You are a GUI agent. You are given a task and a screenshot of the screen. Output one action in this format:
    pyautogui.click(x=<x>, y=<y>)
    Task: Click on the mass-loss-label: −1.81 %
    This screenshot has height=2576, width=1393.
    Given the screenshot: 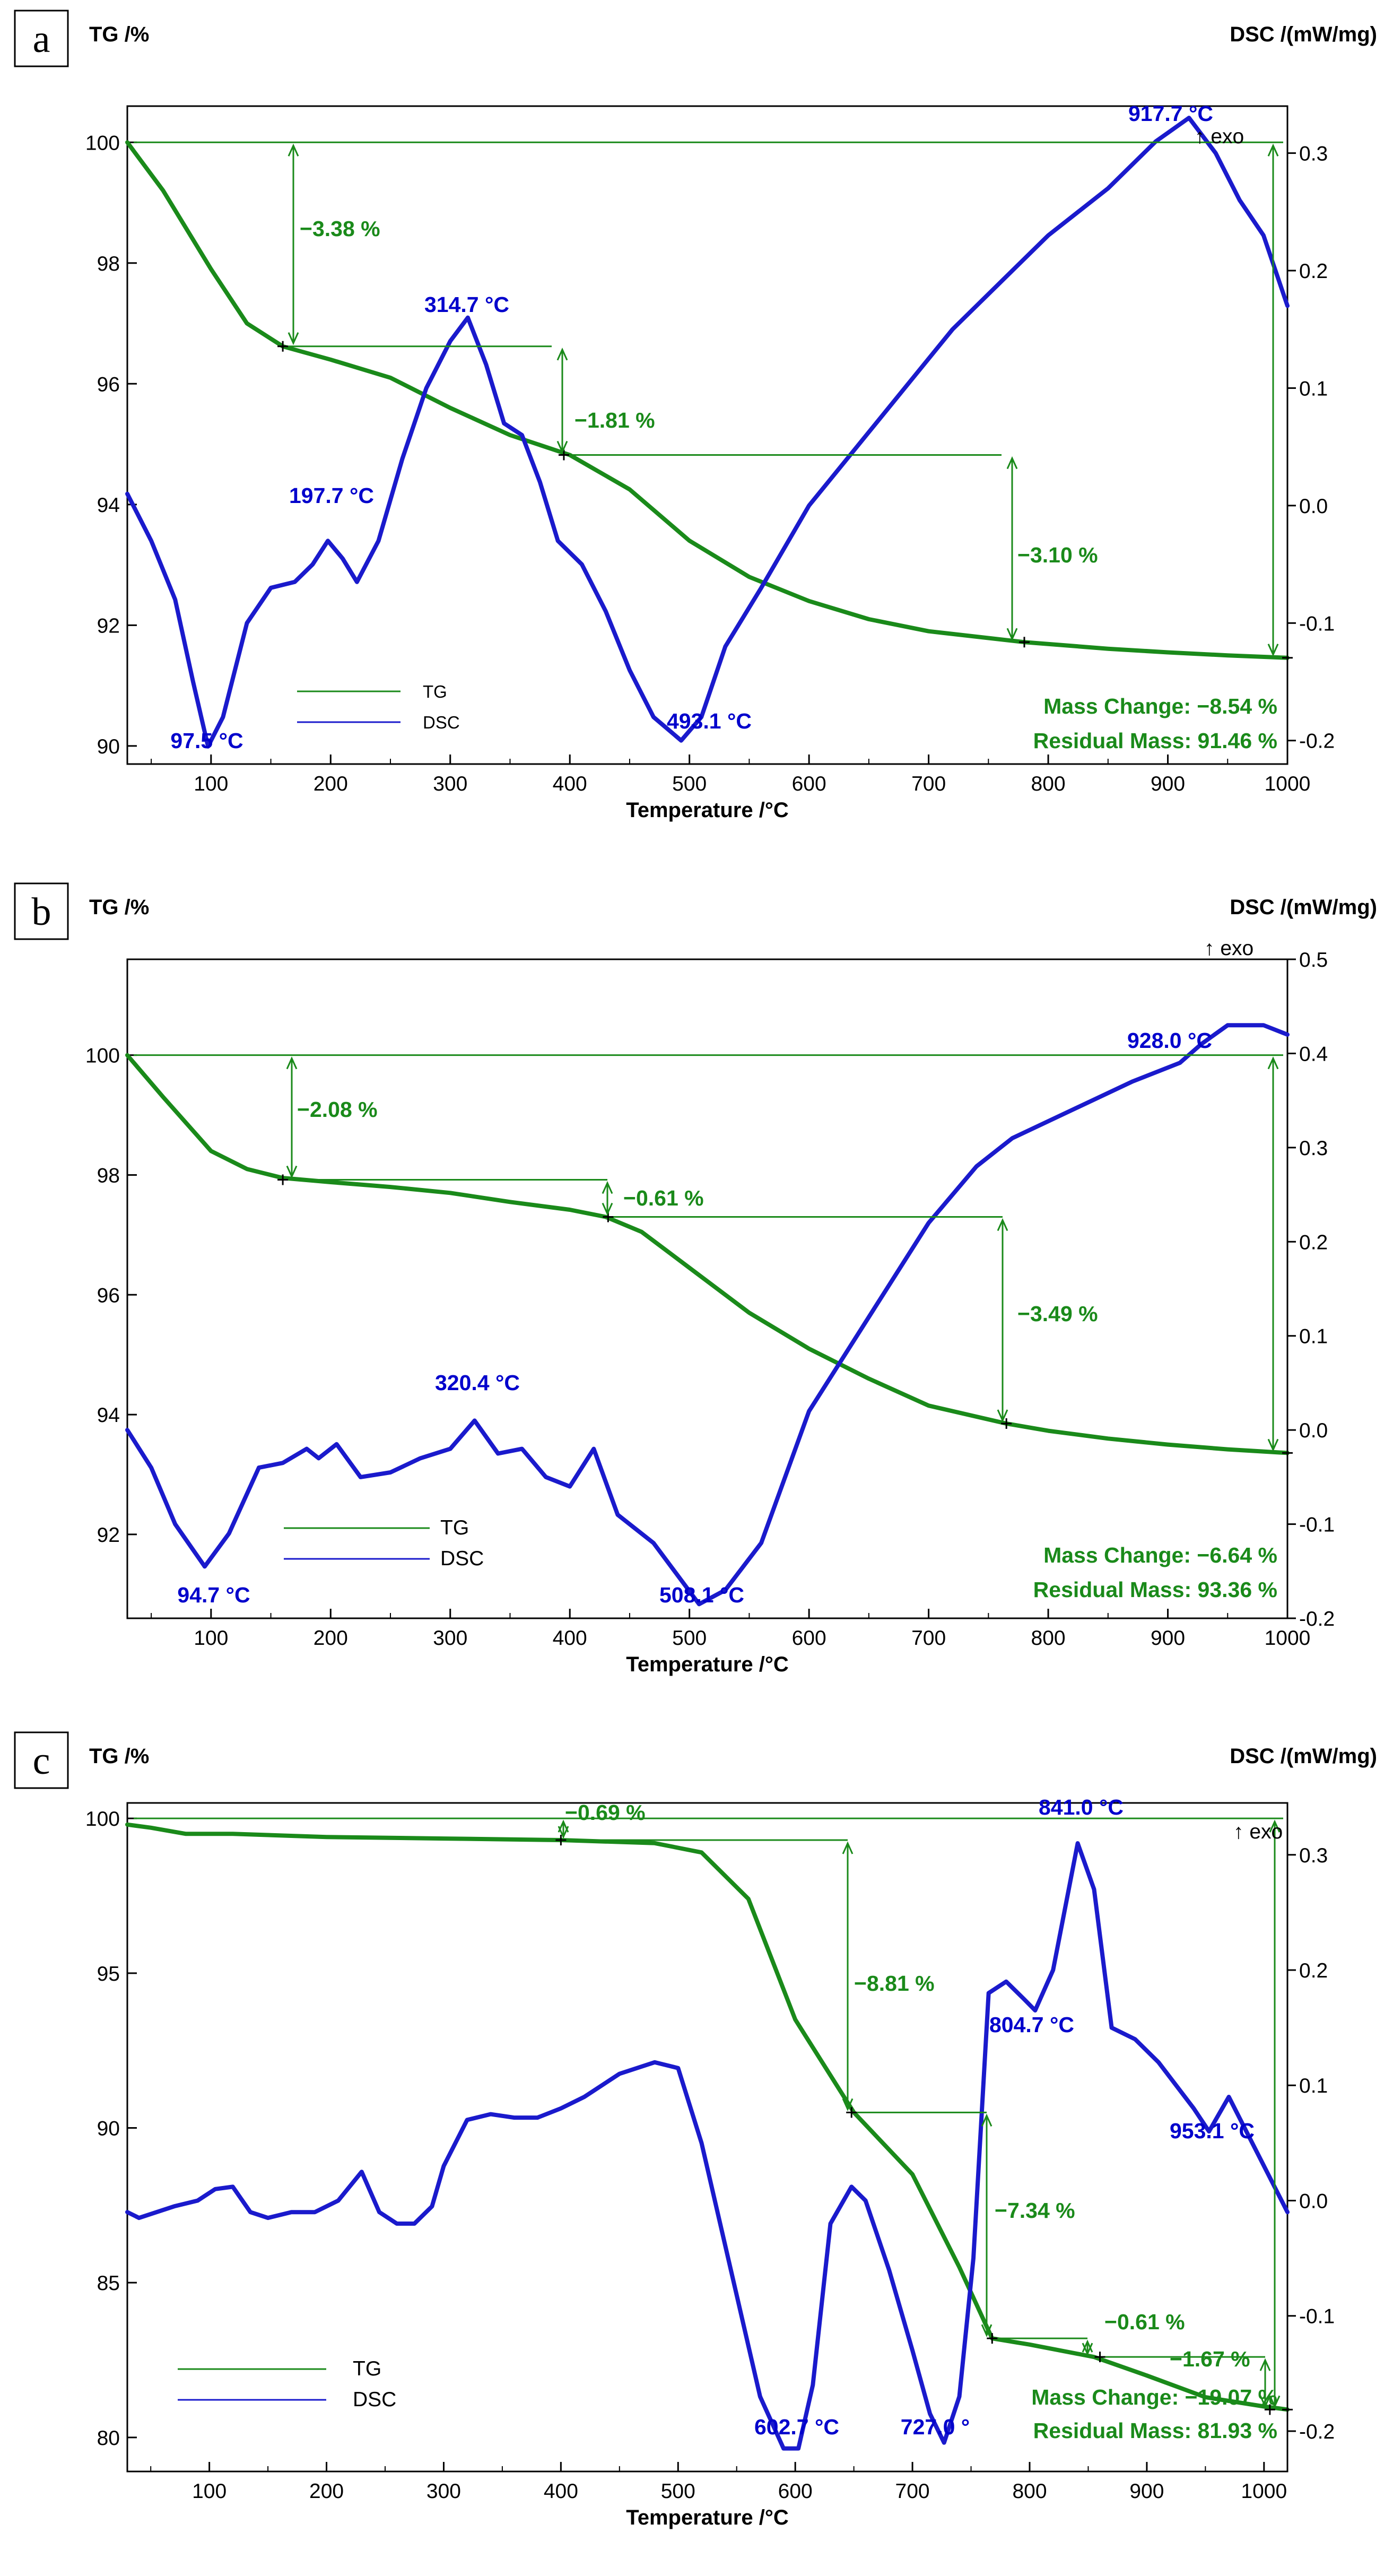 What is the action you would take?
    pyautogui.click(x=614, y=420)
    